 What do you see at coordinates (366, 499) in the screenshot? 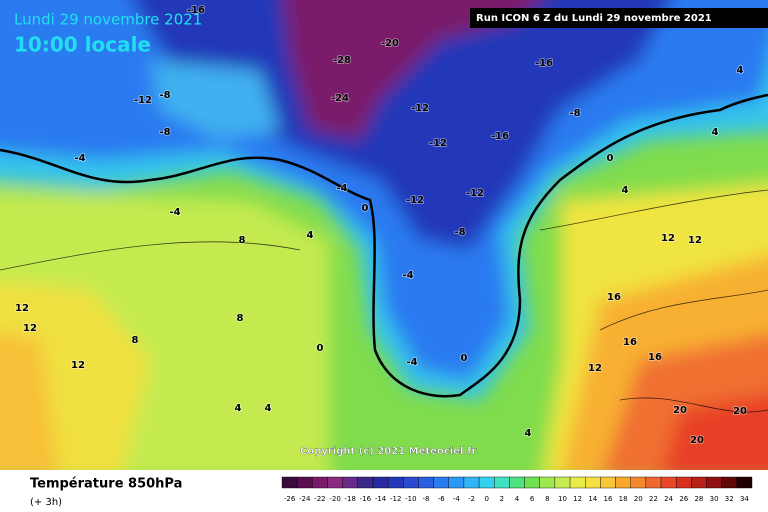
I see `legend-label: -16` at bounding box center [366, 499].